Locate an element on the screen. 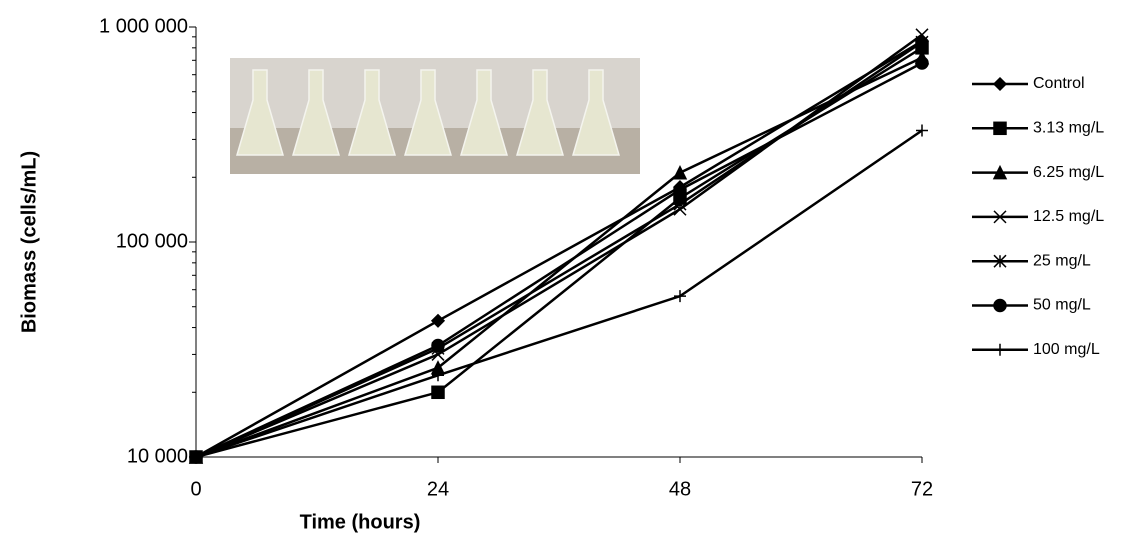  y-tick-label: 10 000 is located at coordinates (157, 456).